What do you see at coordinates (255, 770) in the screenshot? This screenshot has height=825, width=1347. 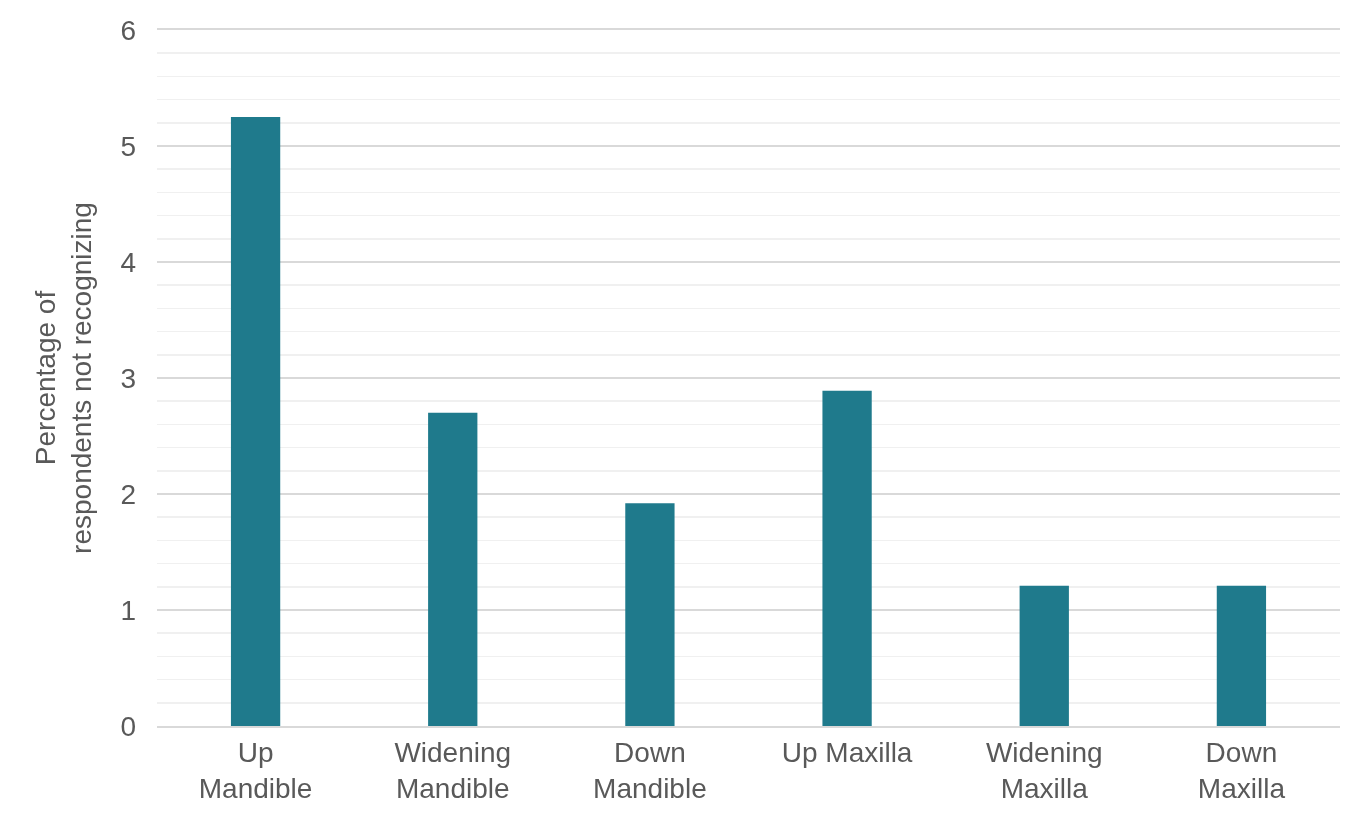 I see `x-tick-label: Up Mandible` at bounding box center [255, 770].